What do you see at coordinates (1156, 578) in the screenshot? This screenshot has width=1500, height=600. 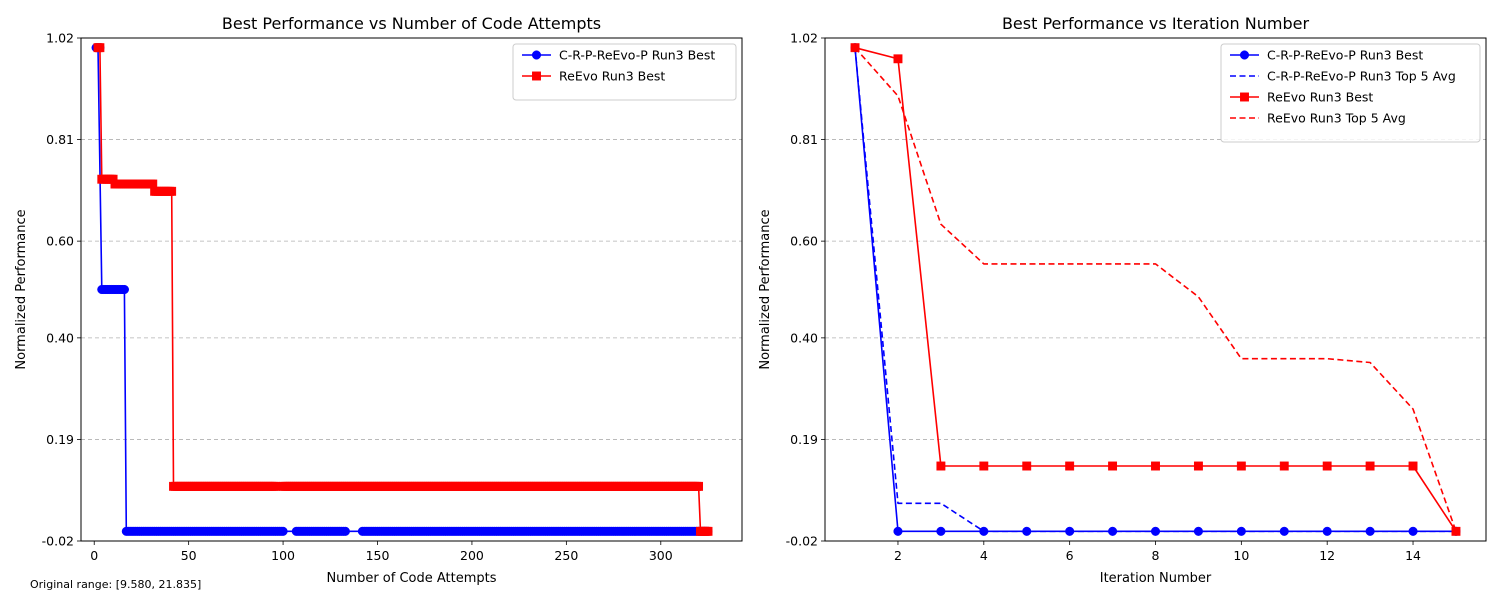 I see `x-axis-label: Iteration Number` at bounding box center [1156, 578].